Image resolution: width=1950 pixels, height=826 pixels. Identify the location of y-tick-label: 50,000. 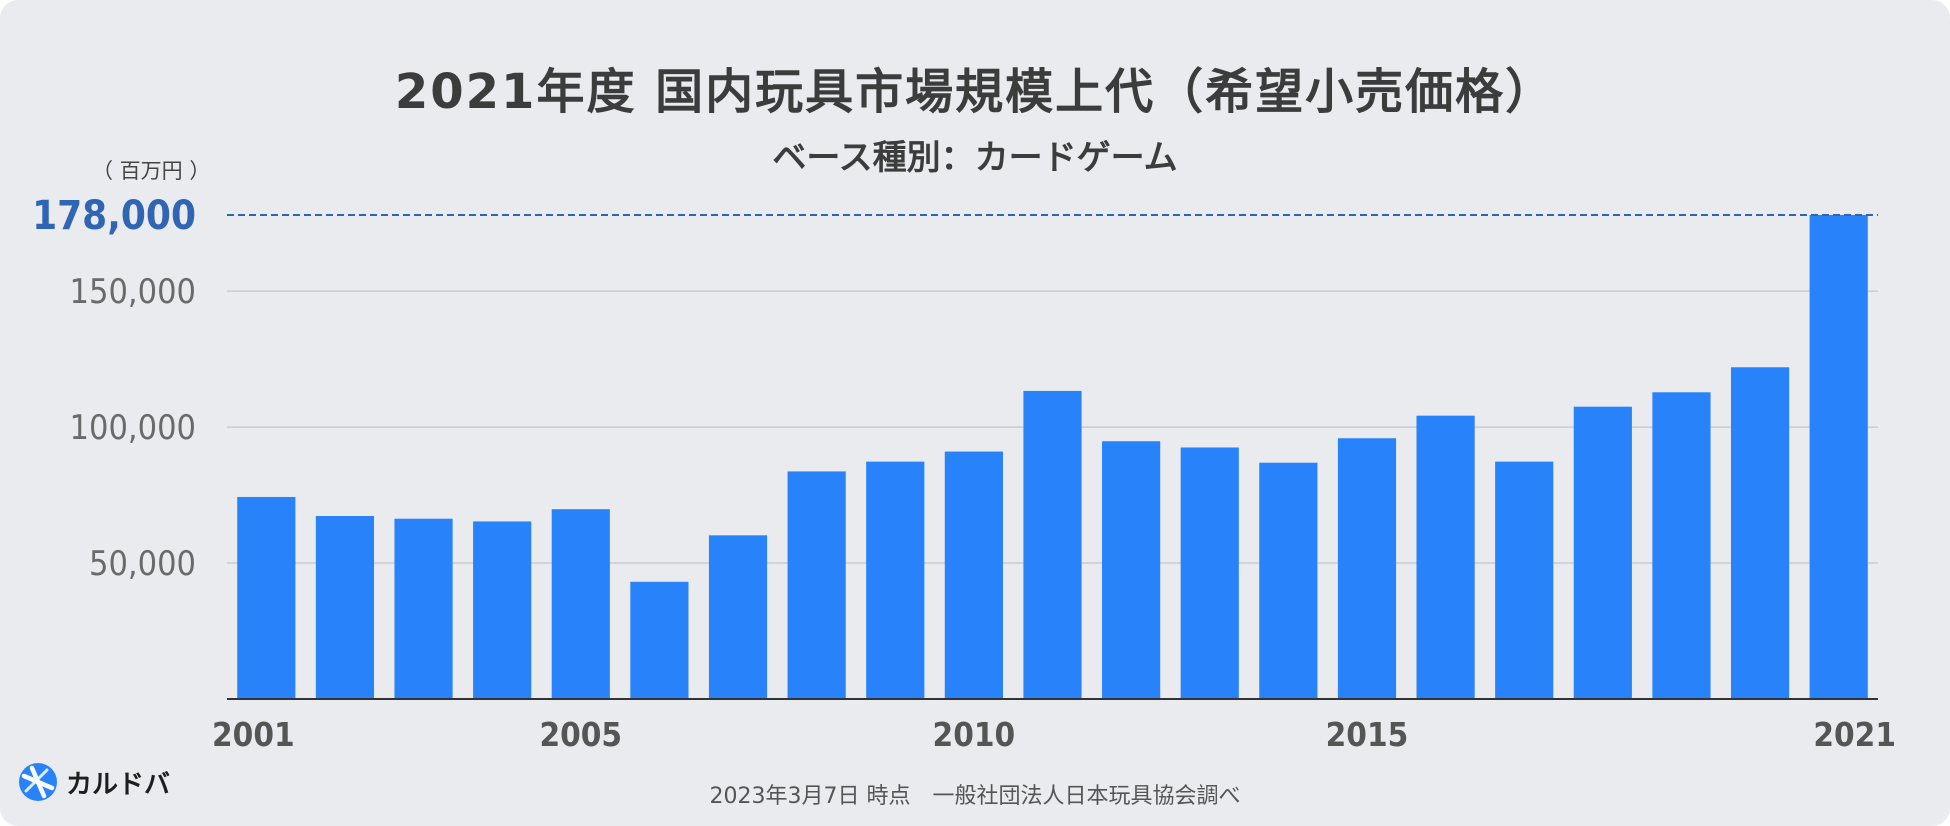
(142, 564).